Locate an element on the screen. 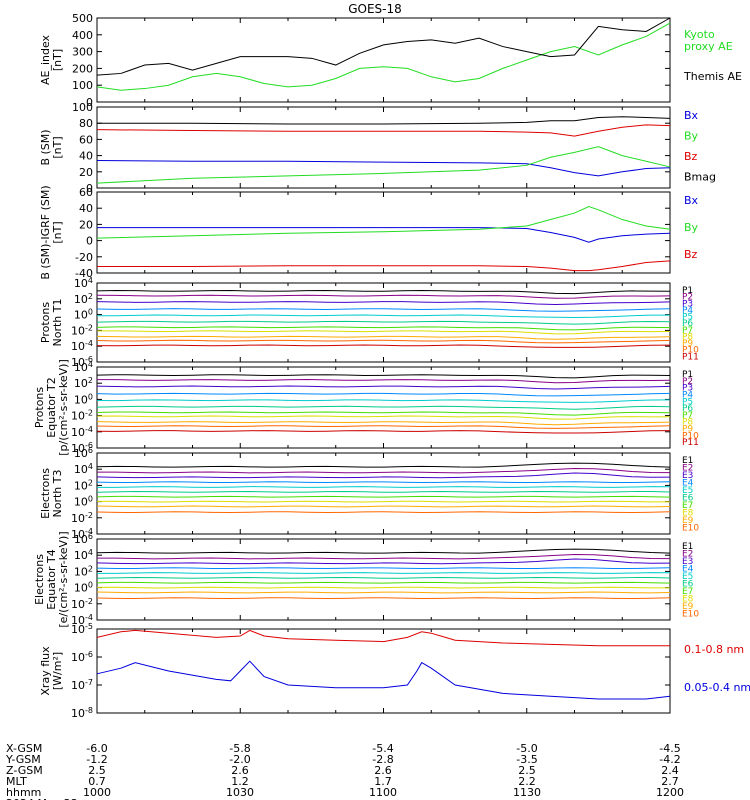  y-tick-label: 500 is located at coordinates (82, 18).